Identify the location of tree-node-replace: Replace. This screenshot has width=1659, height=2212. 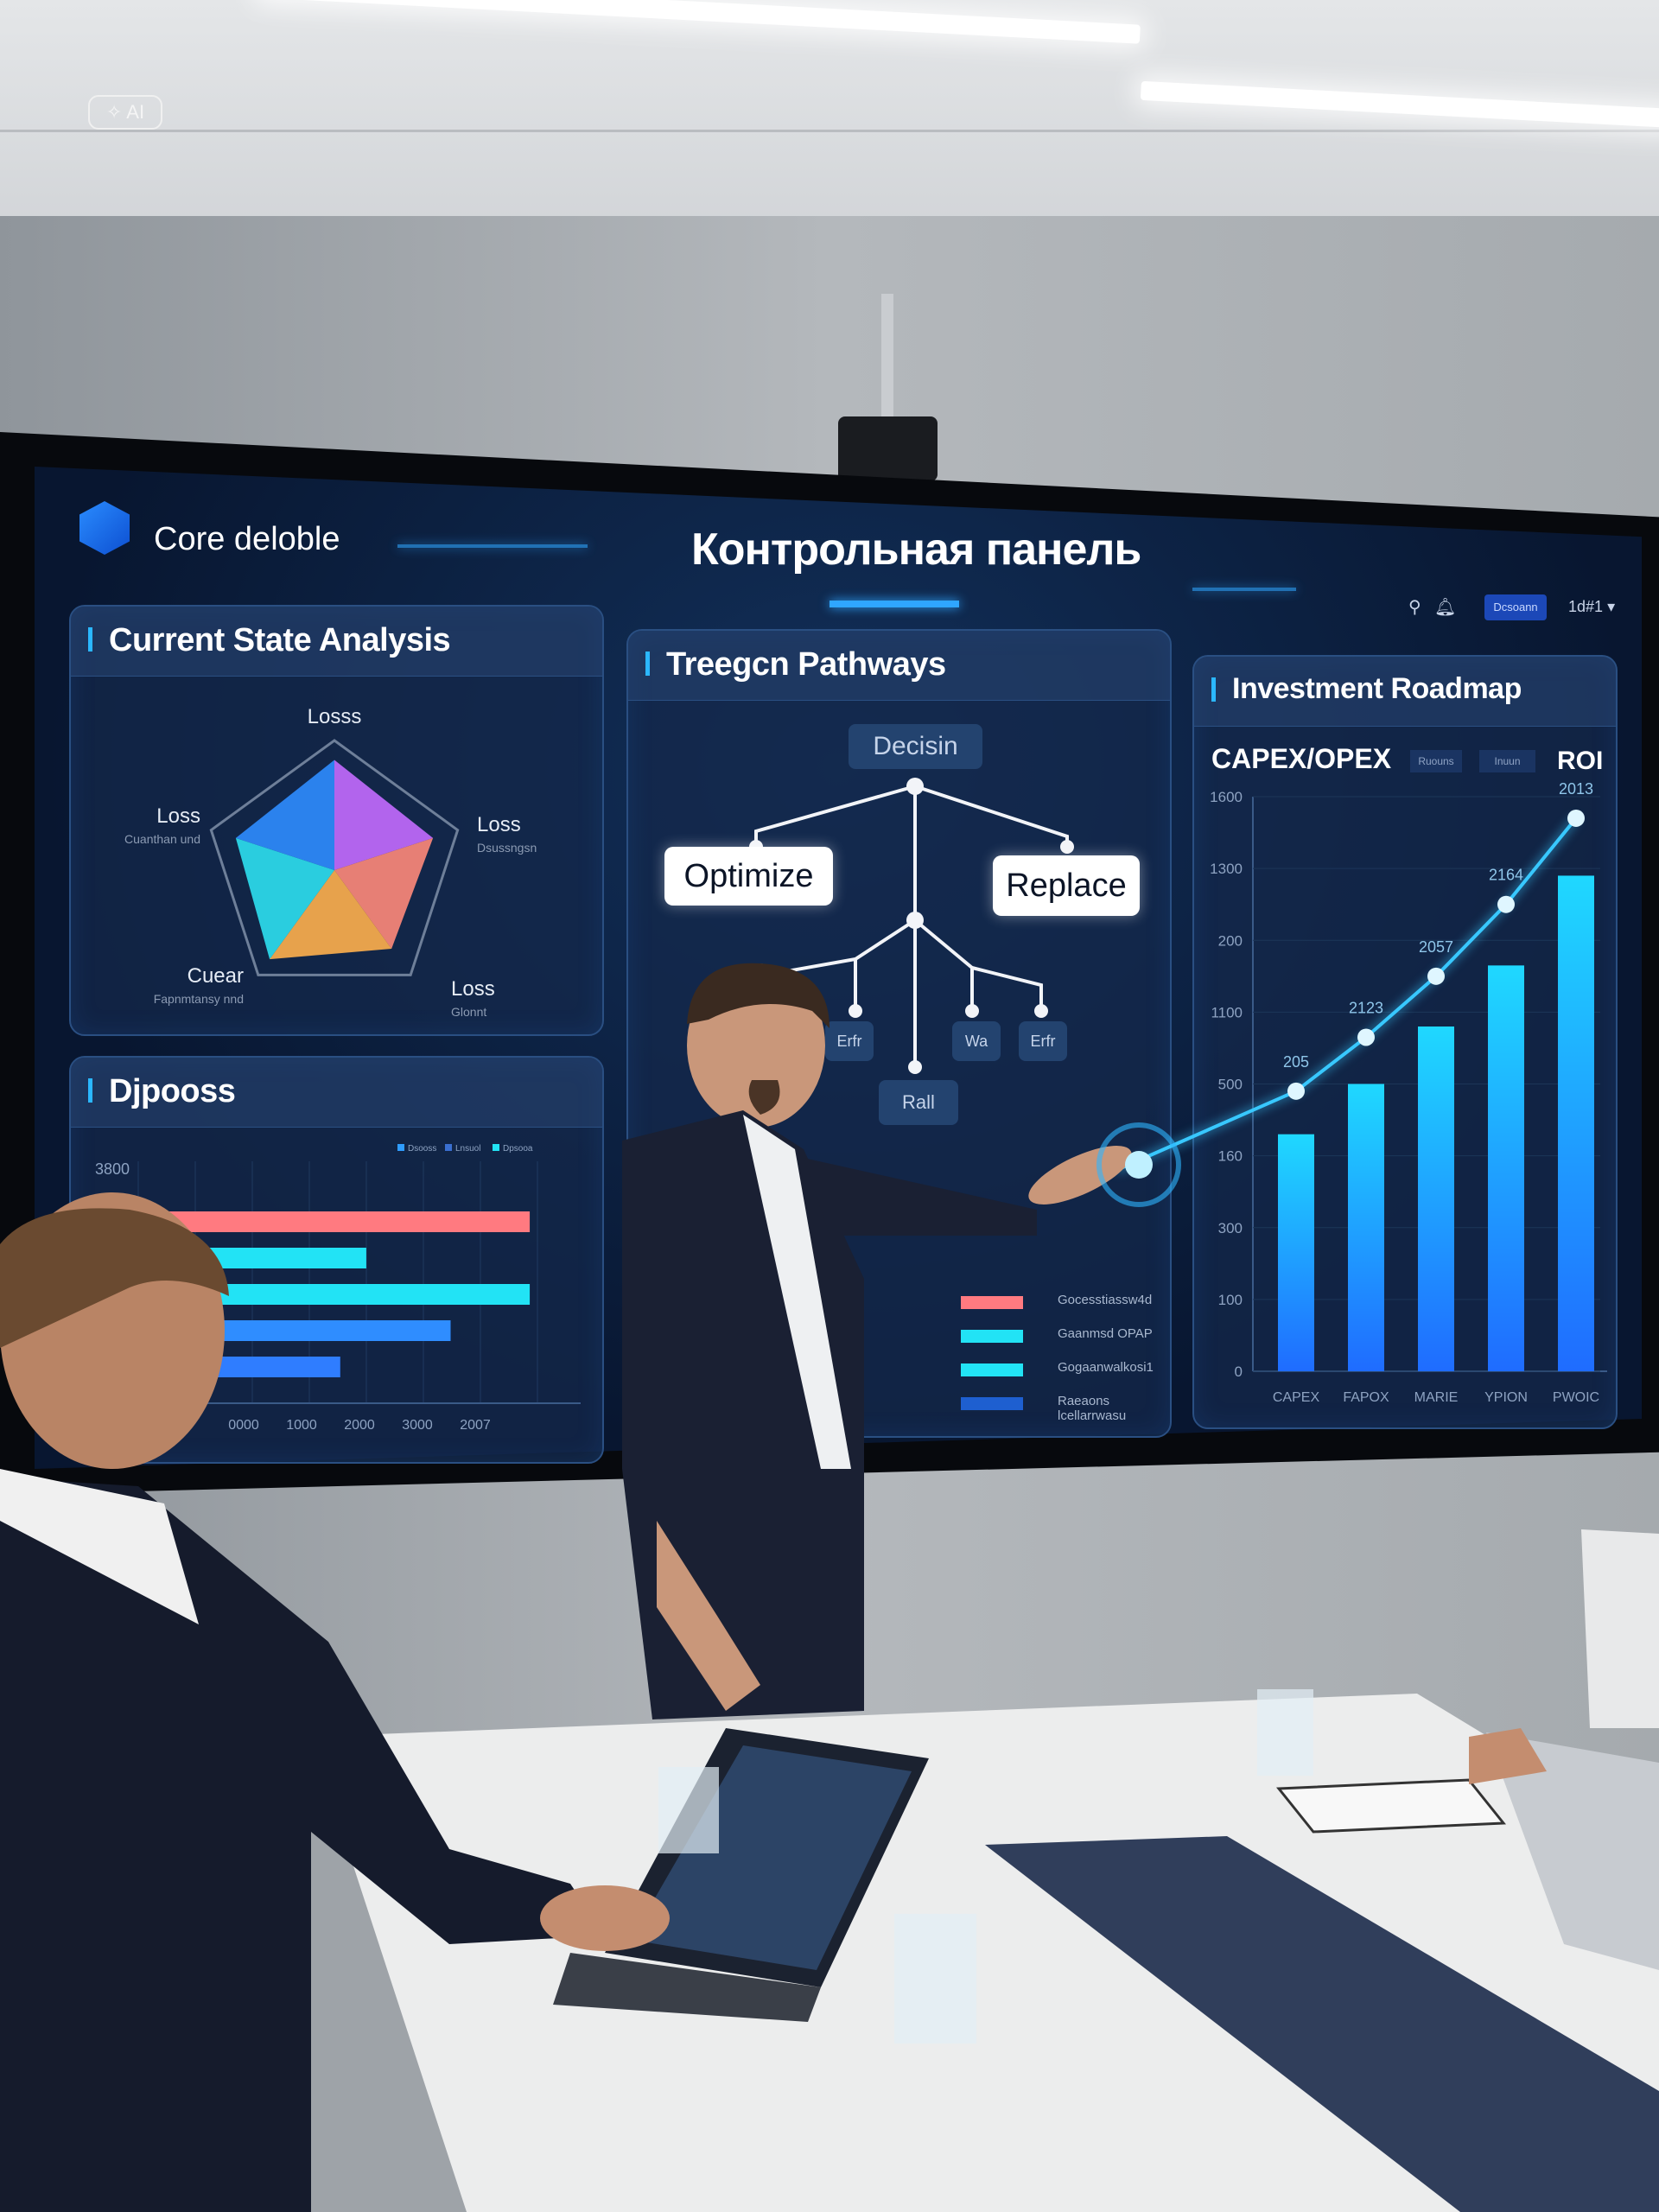
(1066, 885).